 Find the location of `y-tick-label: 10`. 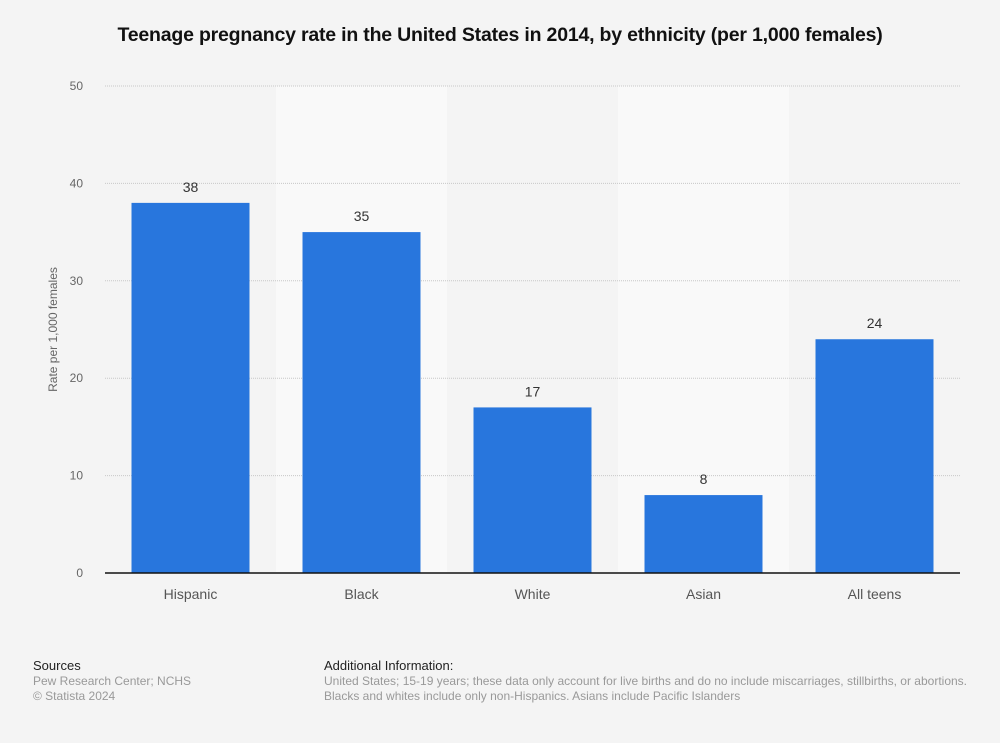

y-tick-label: 10 is located at coordinates (77, 476).